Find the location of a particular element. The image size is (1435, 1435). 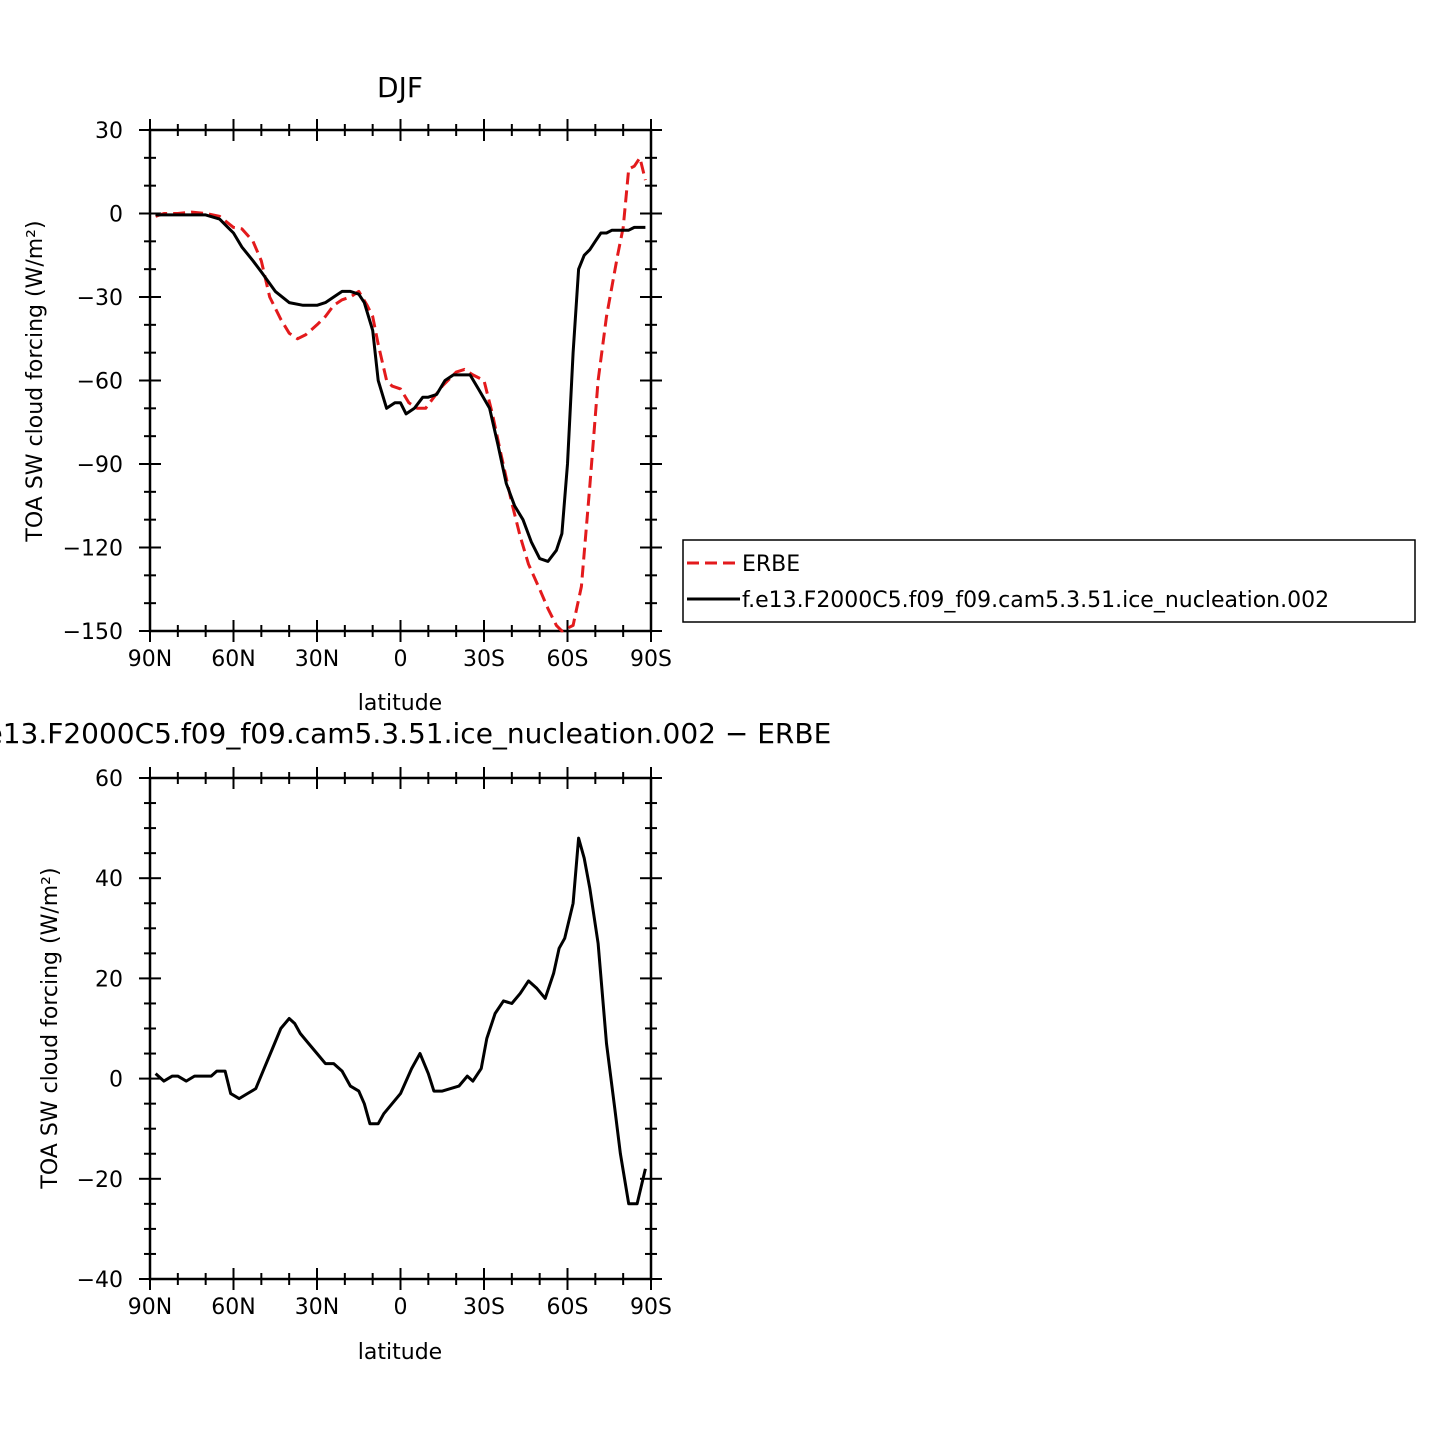

top-chart-title: DJF is located at coordinates (400, 87).